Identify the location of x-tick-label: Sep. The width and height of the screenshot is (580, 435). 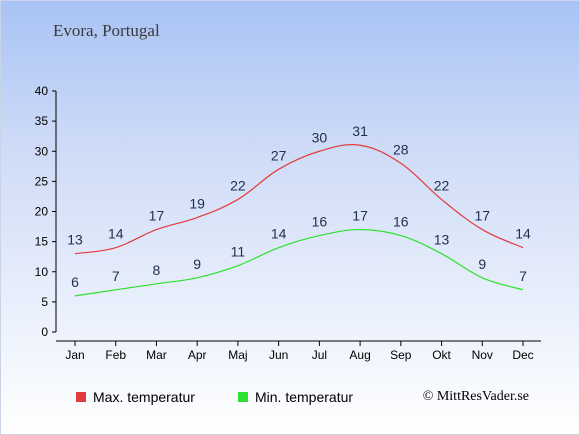
(401, 355).